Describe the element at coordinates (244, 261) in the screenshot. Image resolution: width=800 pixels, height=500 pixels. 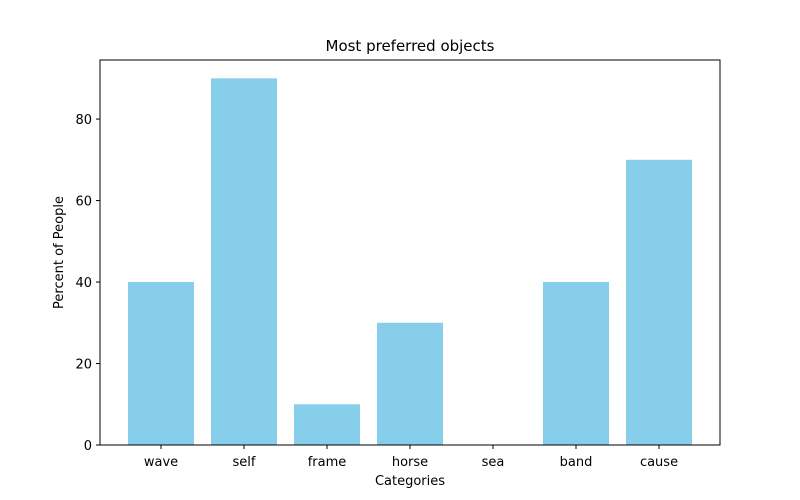
I see `bar-self` at that location.